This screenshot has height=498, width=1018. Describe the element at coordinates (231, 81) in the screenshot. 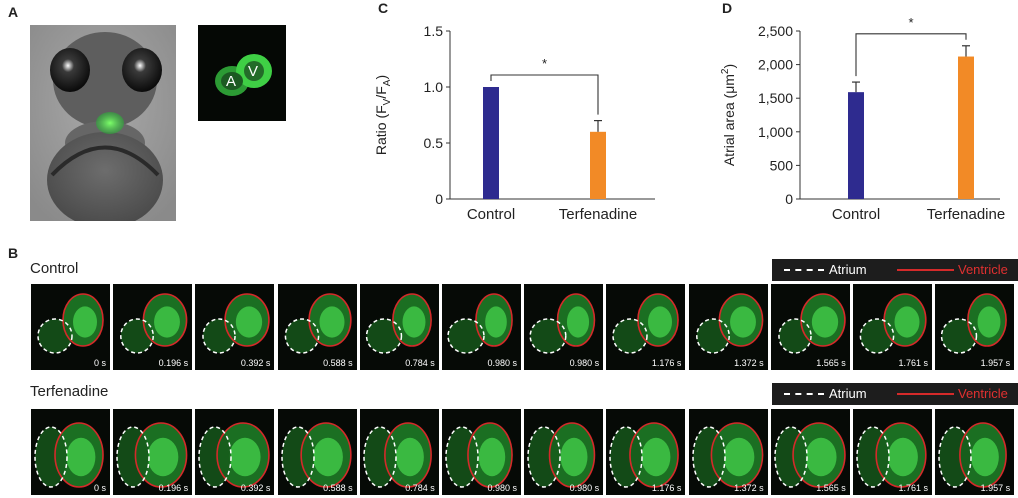

I see `inset-atrium-label: A` at that location.